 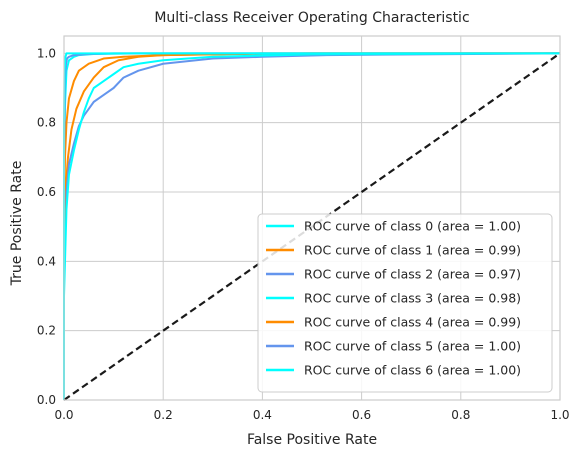 I want to click on legend-entry-label: ROC curve of class 5 (area = 1.00), so click(x=412, y=346).